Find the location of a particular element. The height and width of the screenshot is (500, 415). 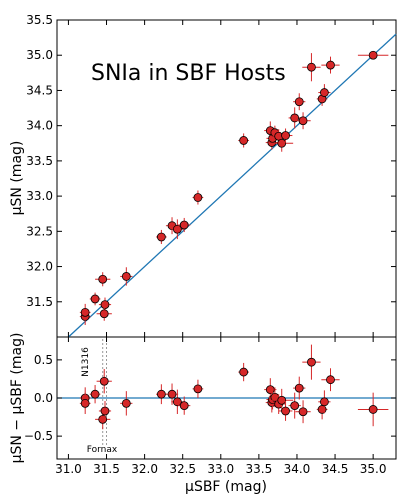

y-tick-label: 32.5 is located at coordinates (39, 231).